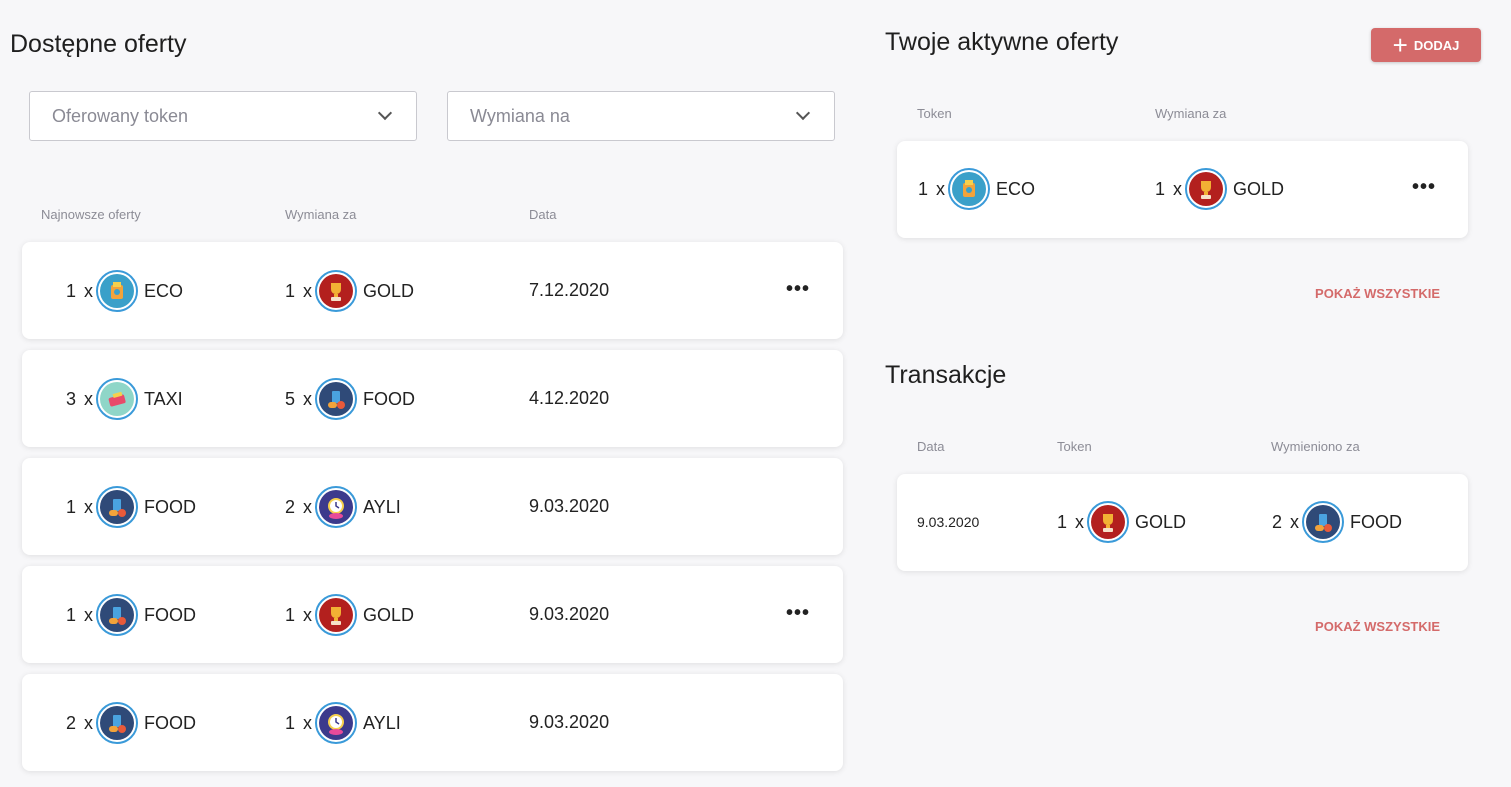  I want to click on exchange-token-select: Wymiana na, so click(641, 116).